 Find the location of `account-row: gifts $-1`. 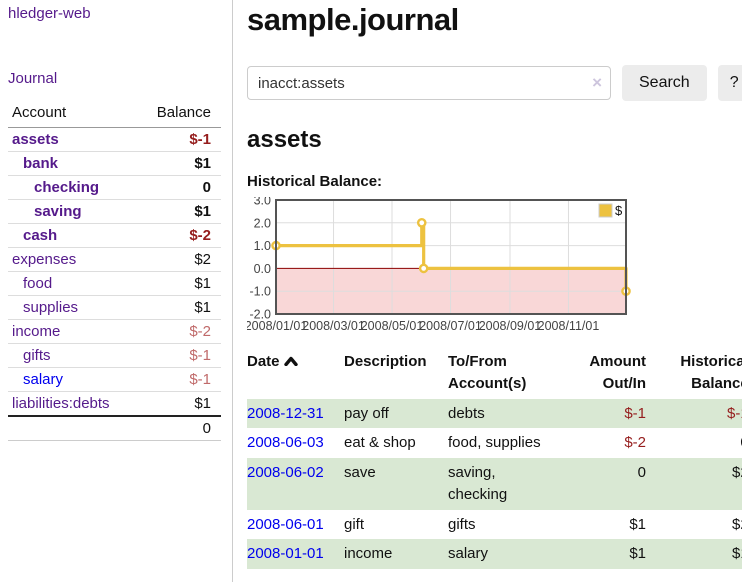

account-row: gifts $-1 is located at coordinates (114, 355).